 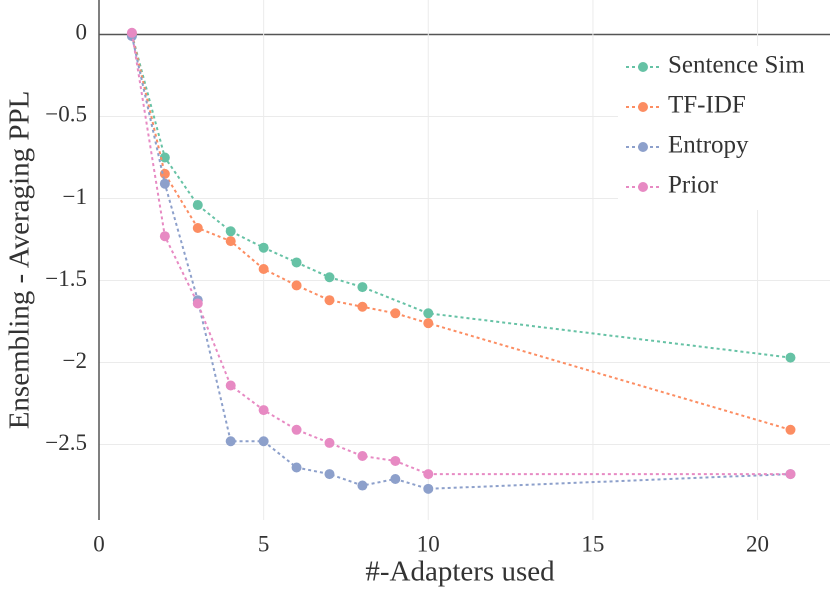 What do you see at coordinates (736, 65) in the screenshot?
I see `legend-label: Sentence Sim` at bounding box center [736, 65].